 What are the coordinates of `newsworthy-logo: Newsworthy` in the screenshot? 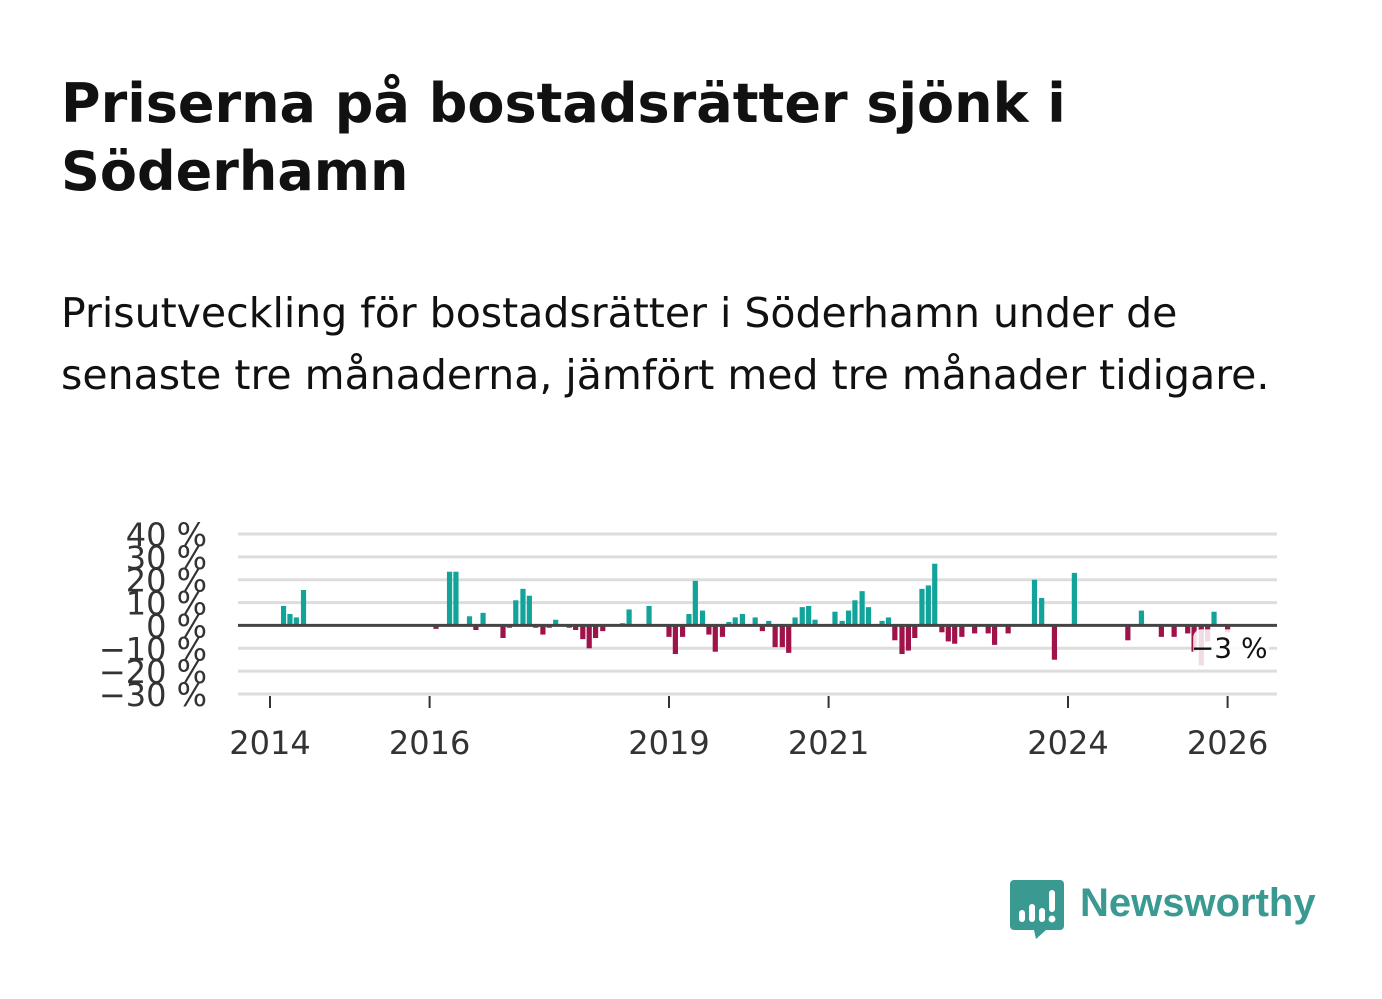 It's located at (1170, 910).